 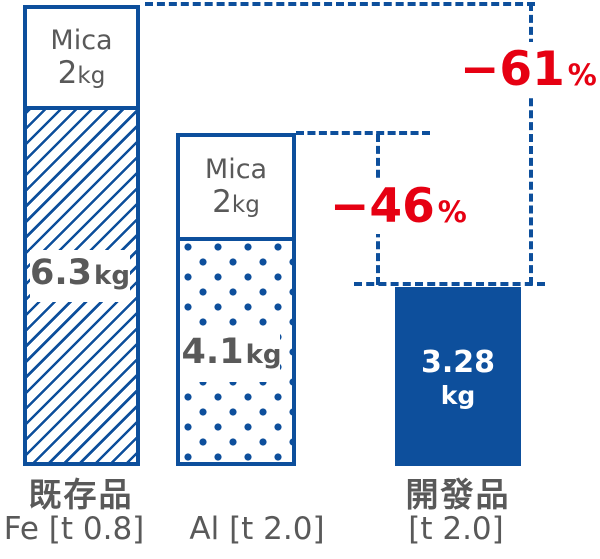 I want to click on bar-al-mica-value: 2kg, so click(x=236, y=202).